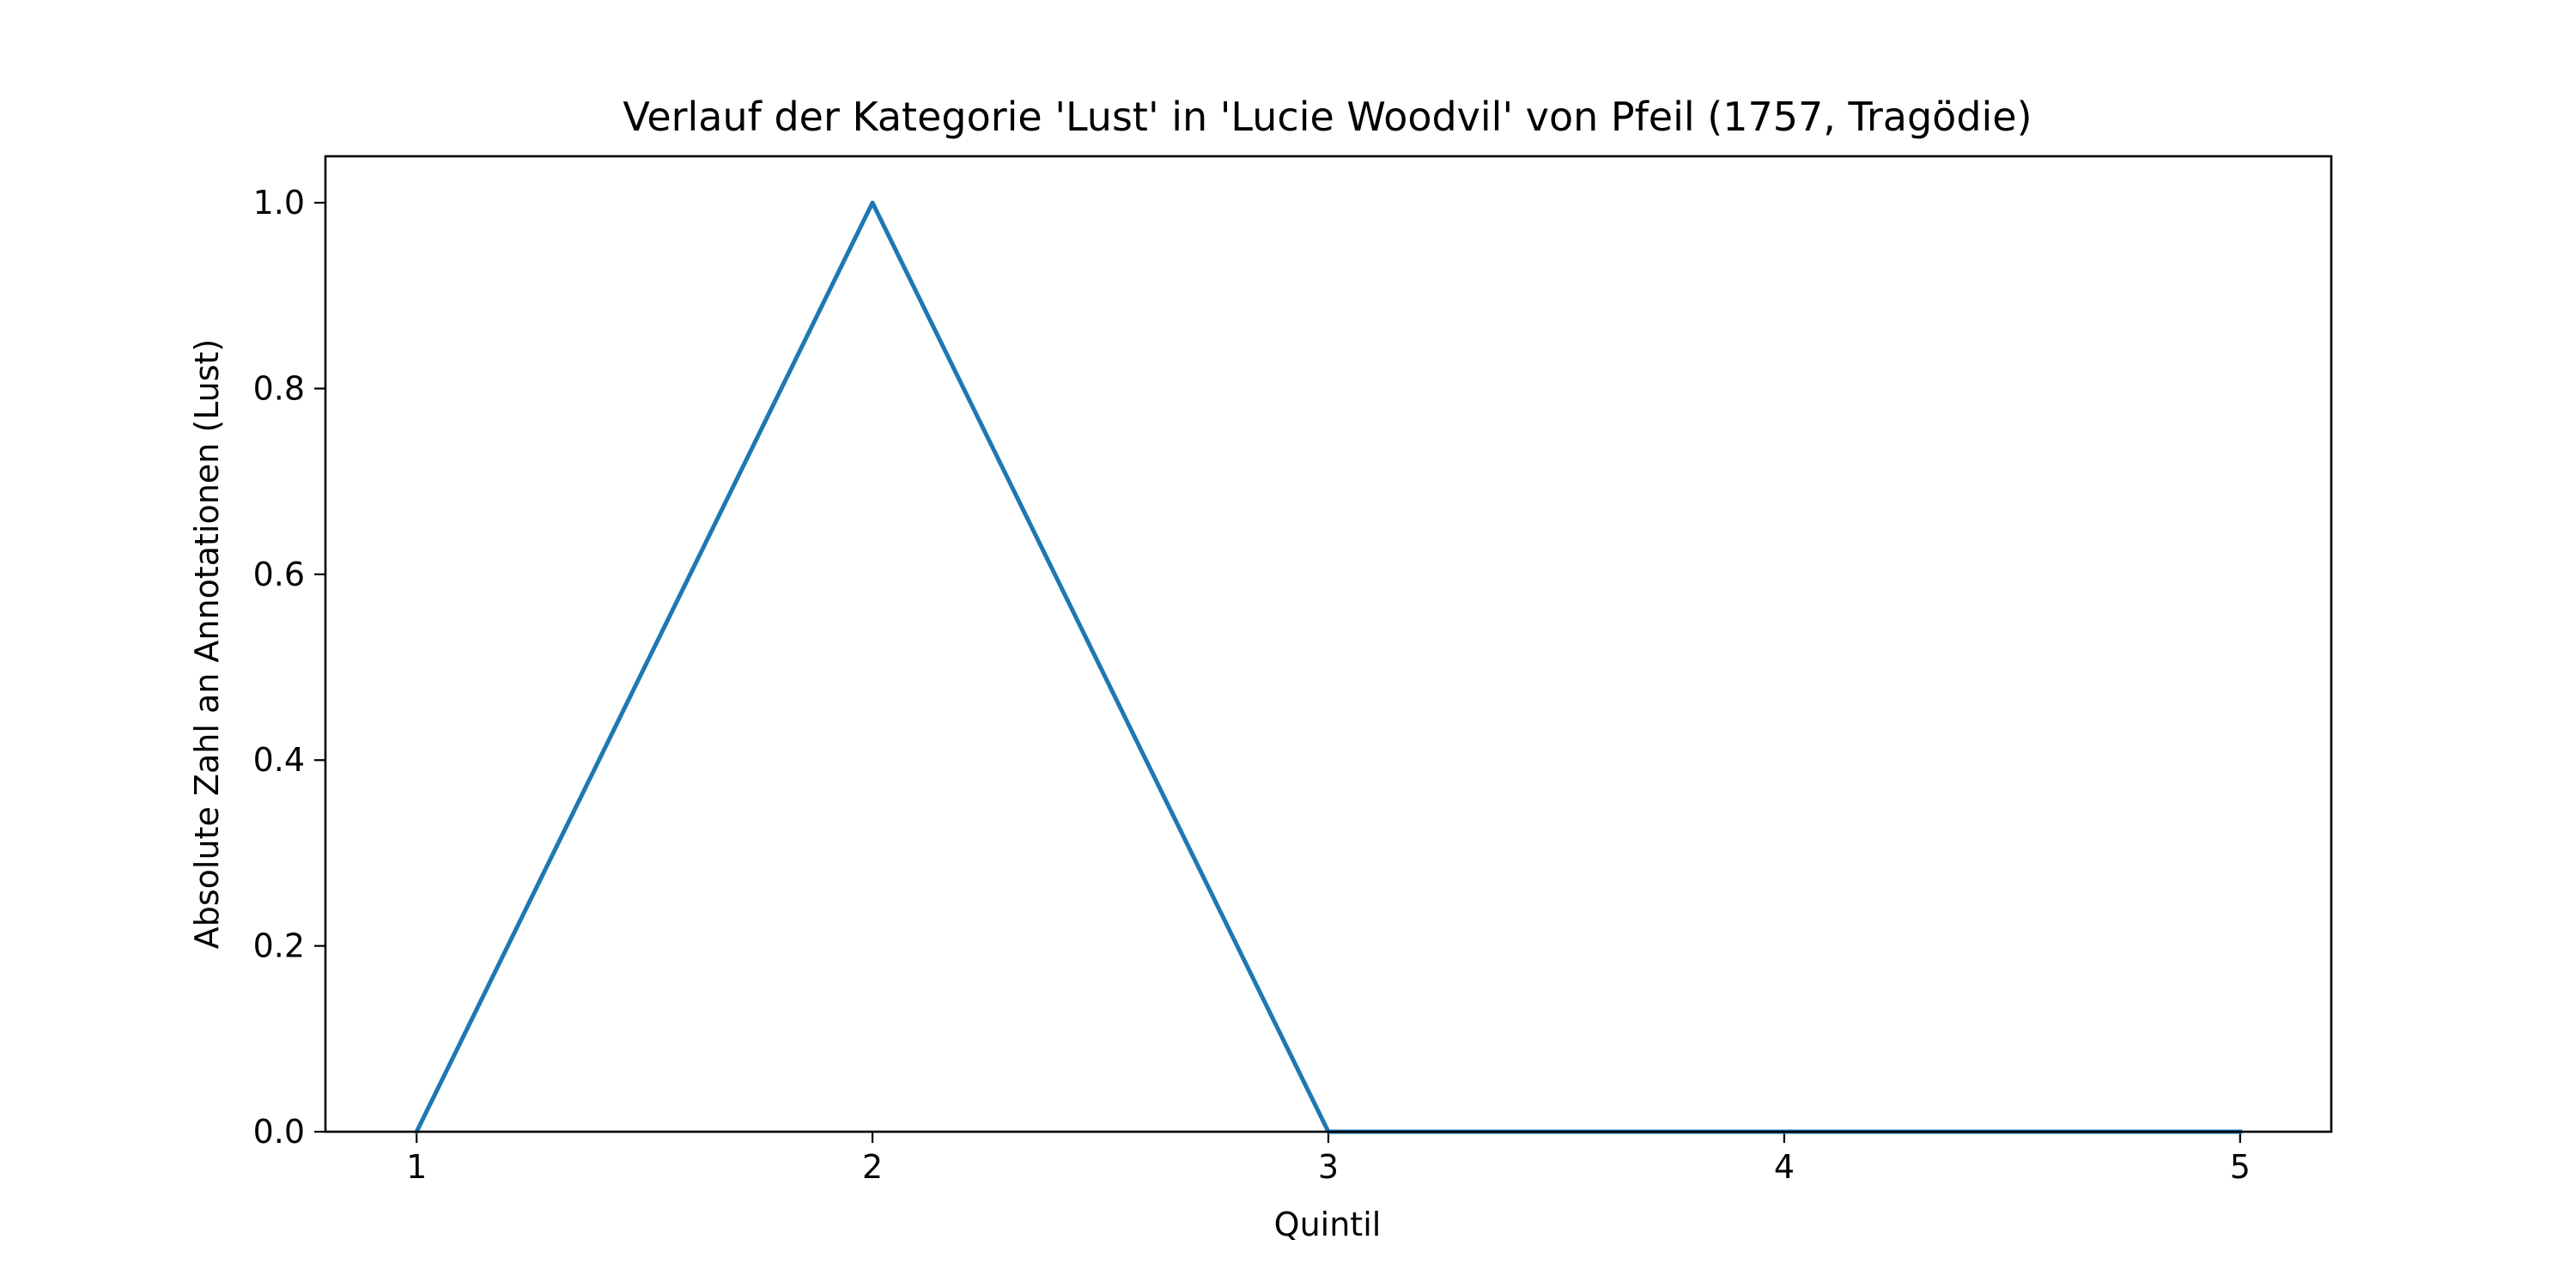 This screenshot has height=1288, width=2576. Describe the element at coordinates (279, 203) in the screenshot. I see `y-tick-label: 1.0` at that location.